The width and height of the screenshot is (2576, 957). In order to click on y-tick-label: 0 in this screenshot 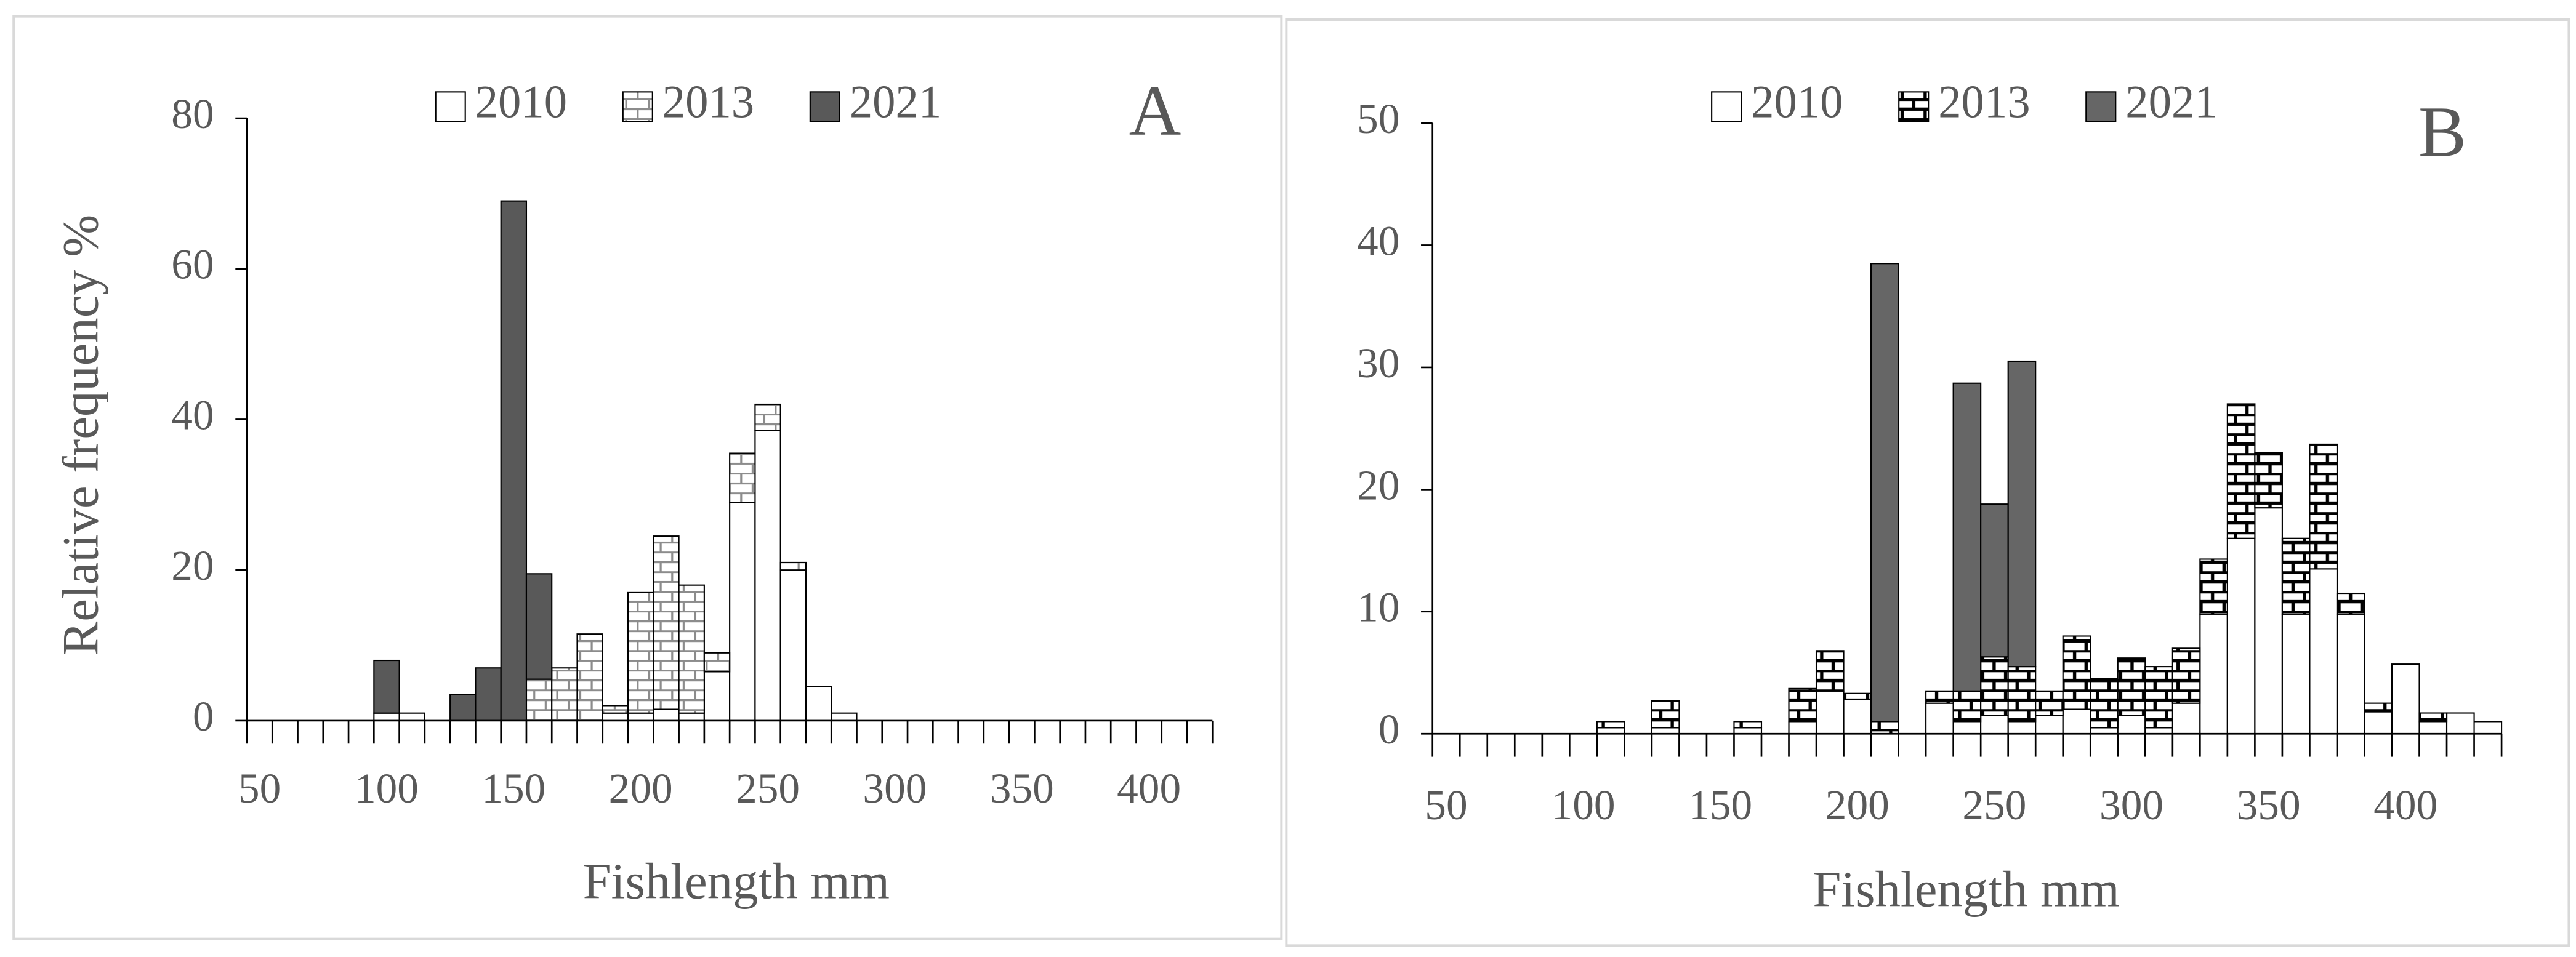, I will do `click(203, 716)`.